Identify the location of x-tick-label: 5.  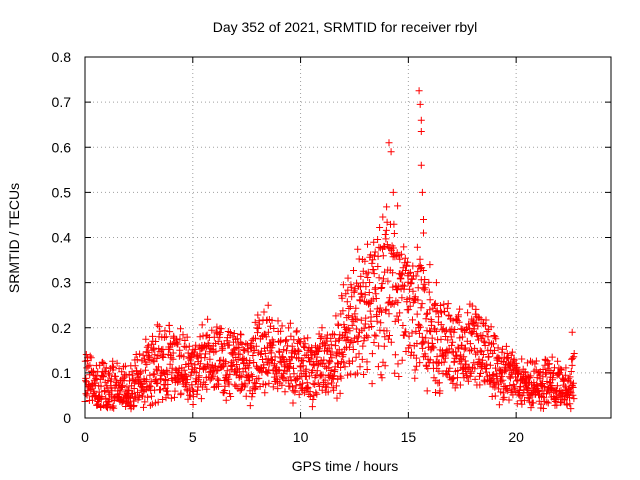
(193, 437).